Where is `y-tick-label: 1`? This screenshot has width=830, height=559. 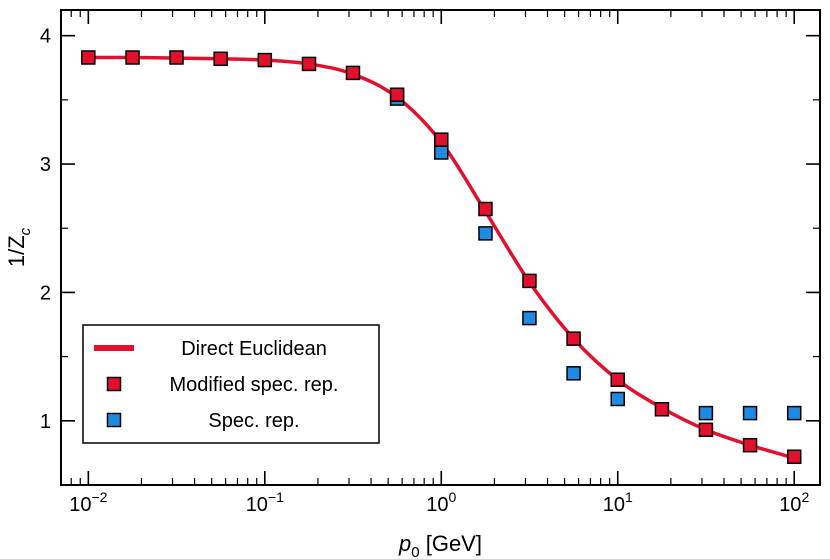 y-tick-label: 1 is located at coordinates (45, 422).